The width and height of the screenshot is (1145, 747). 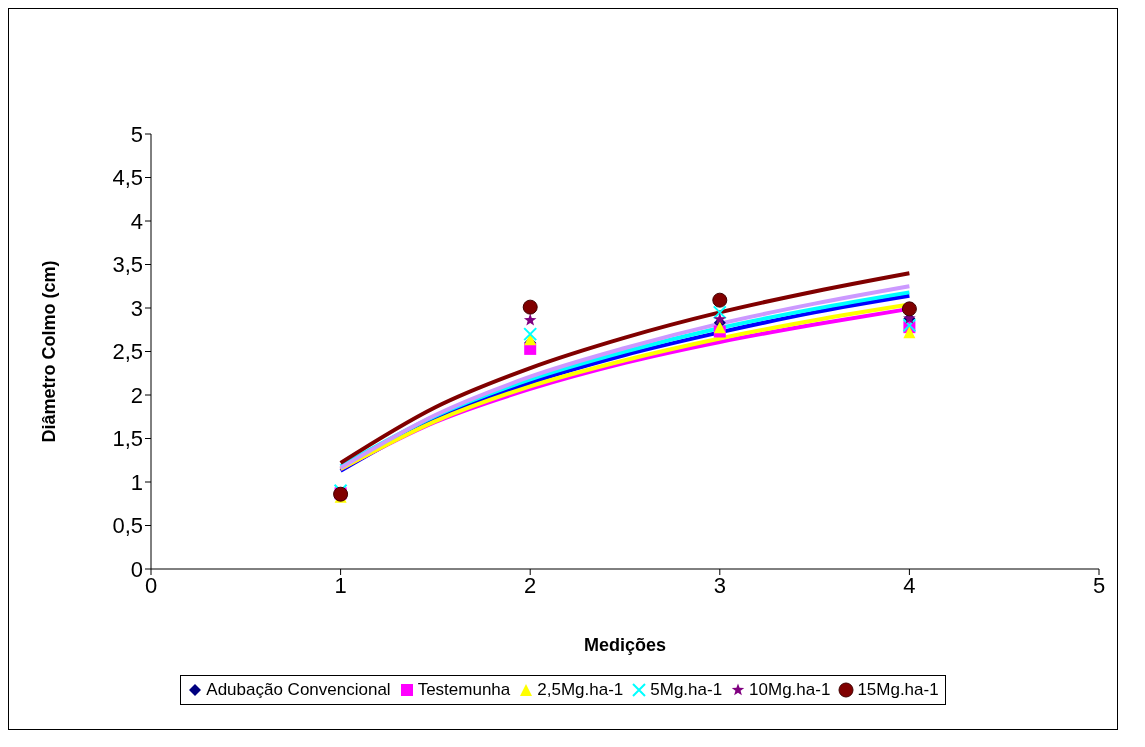 What do you see at coordinates (49, 351) in the screenshot?
I see `y-axis-title: Diâmetro Colmo (cm)` at bounding box center [49, 351].